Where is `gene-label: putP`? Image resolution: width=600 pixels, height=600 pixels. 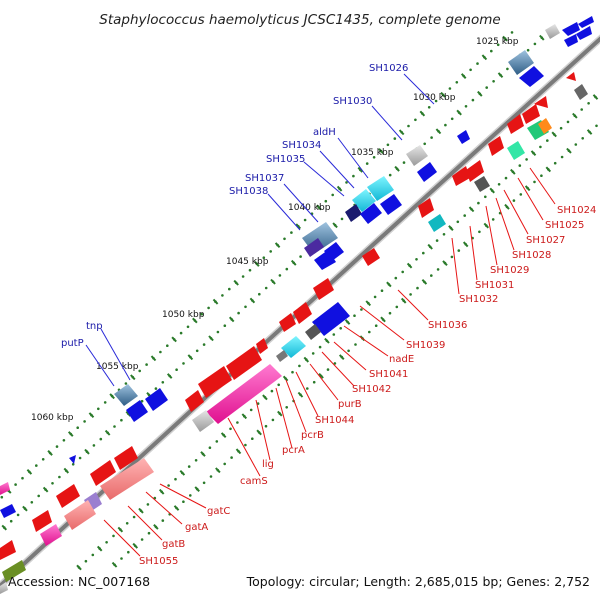 gene-label: putP is located at coordinates (72, 343).